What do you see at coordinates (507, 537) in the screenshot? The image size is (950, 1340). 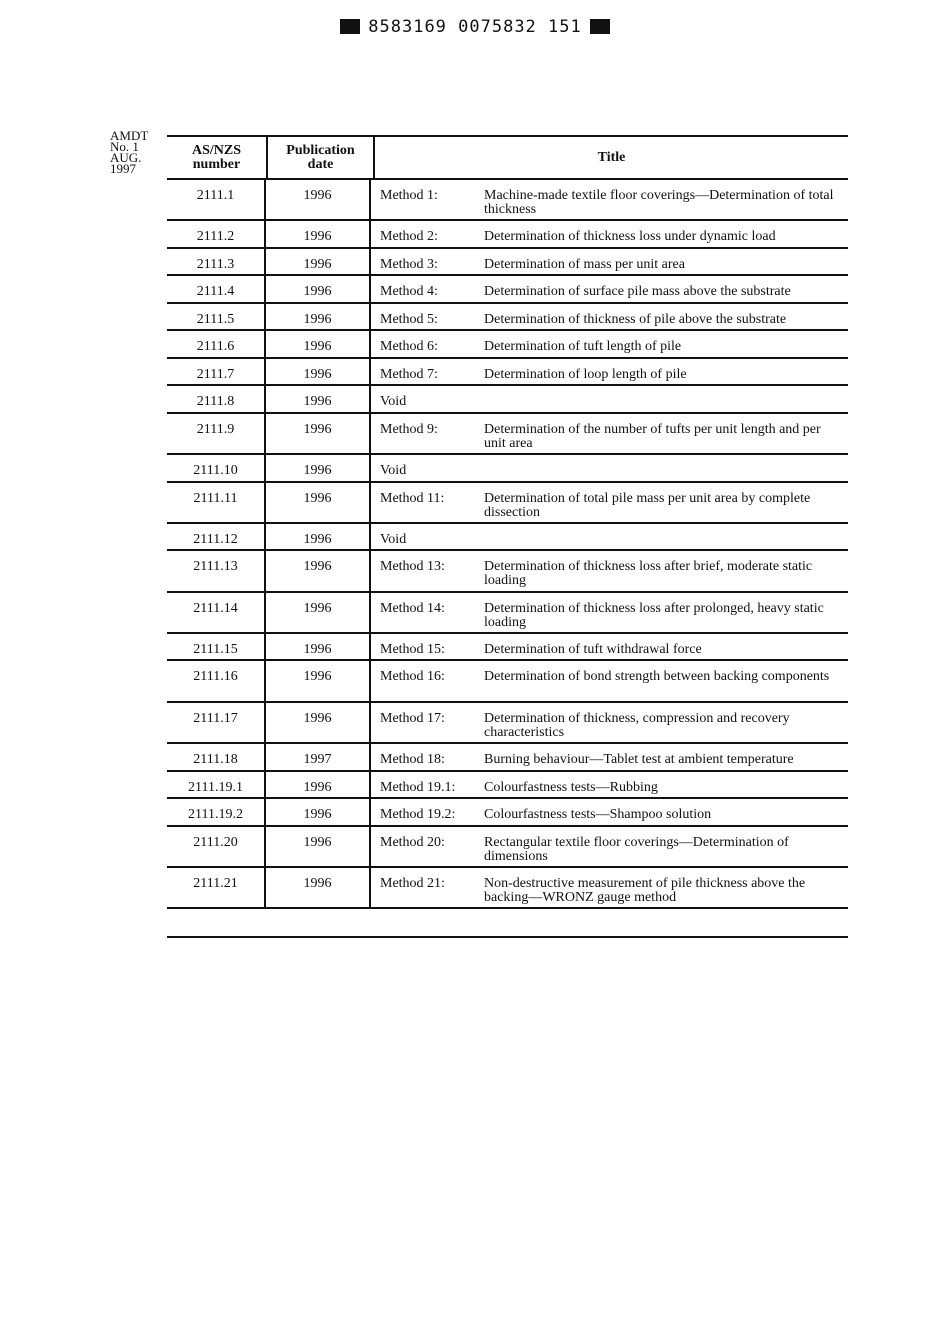 I see `table-row: 2111.12 1996 Void` at bounding box center [507, 537].